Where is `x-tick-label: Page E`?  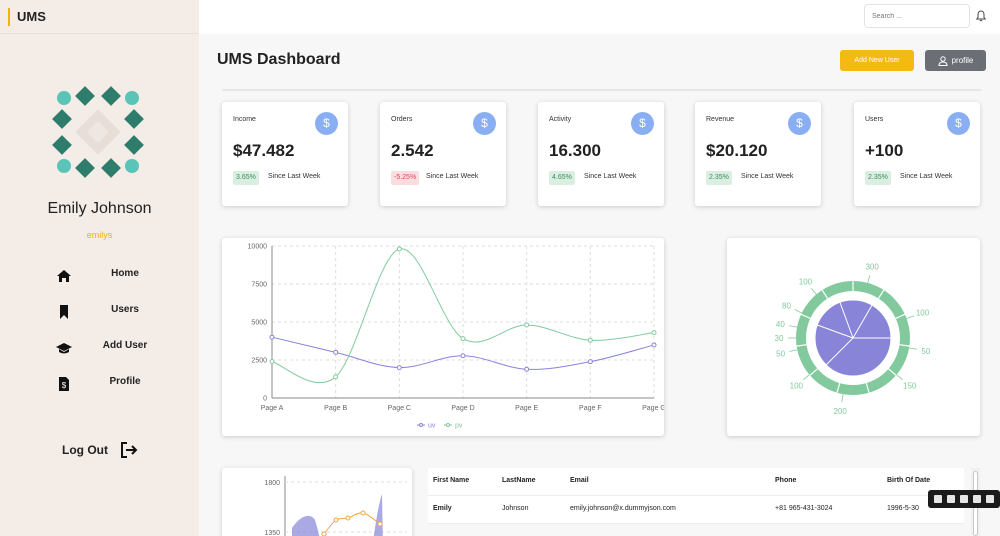
x-tick-label: Page E is located at coordinates (526, 408).